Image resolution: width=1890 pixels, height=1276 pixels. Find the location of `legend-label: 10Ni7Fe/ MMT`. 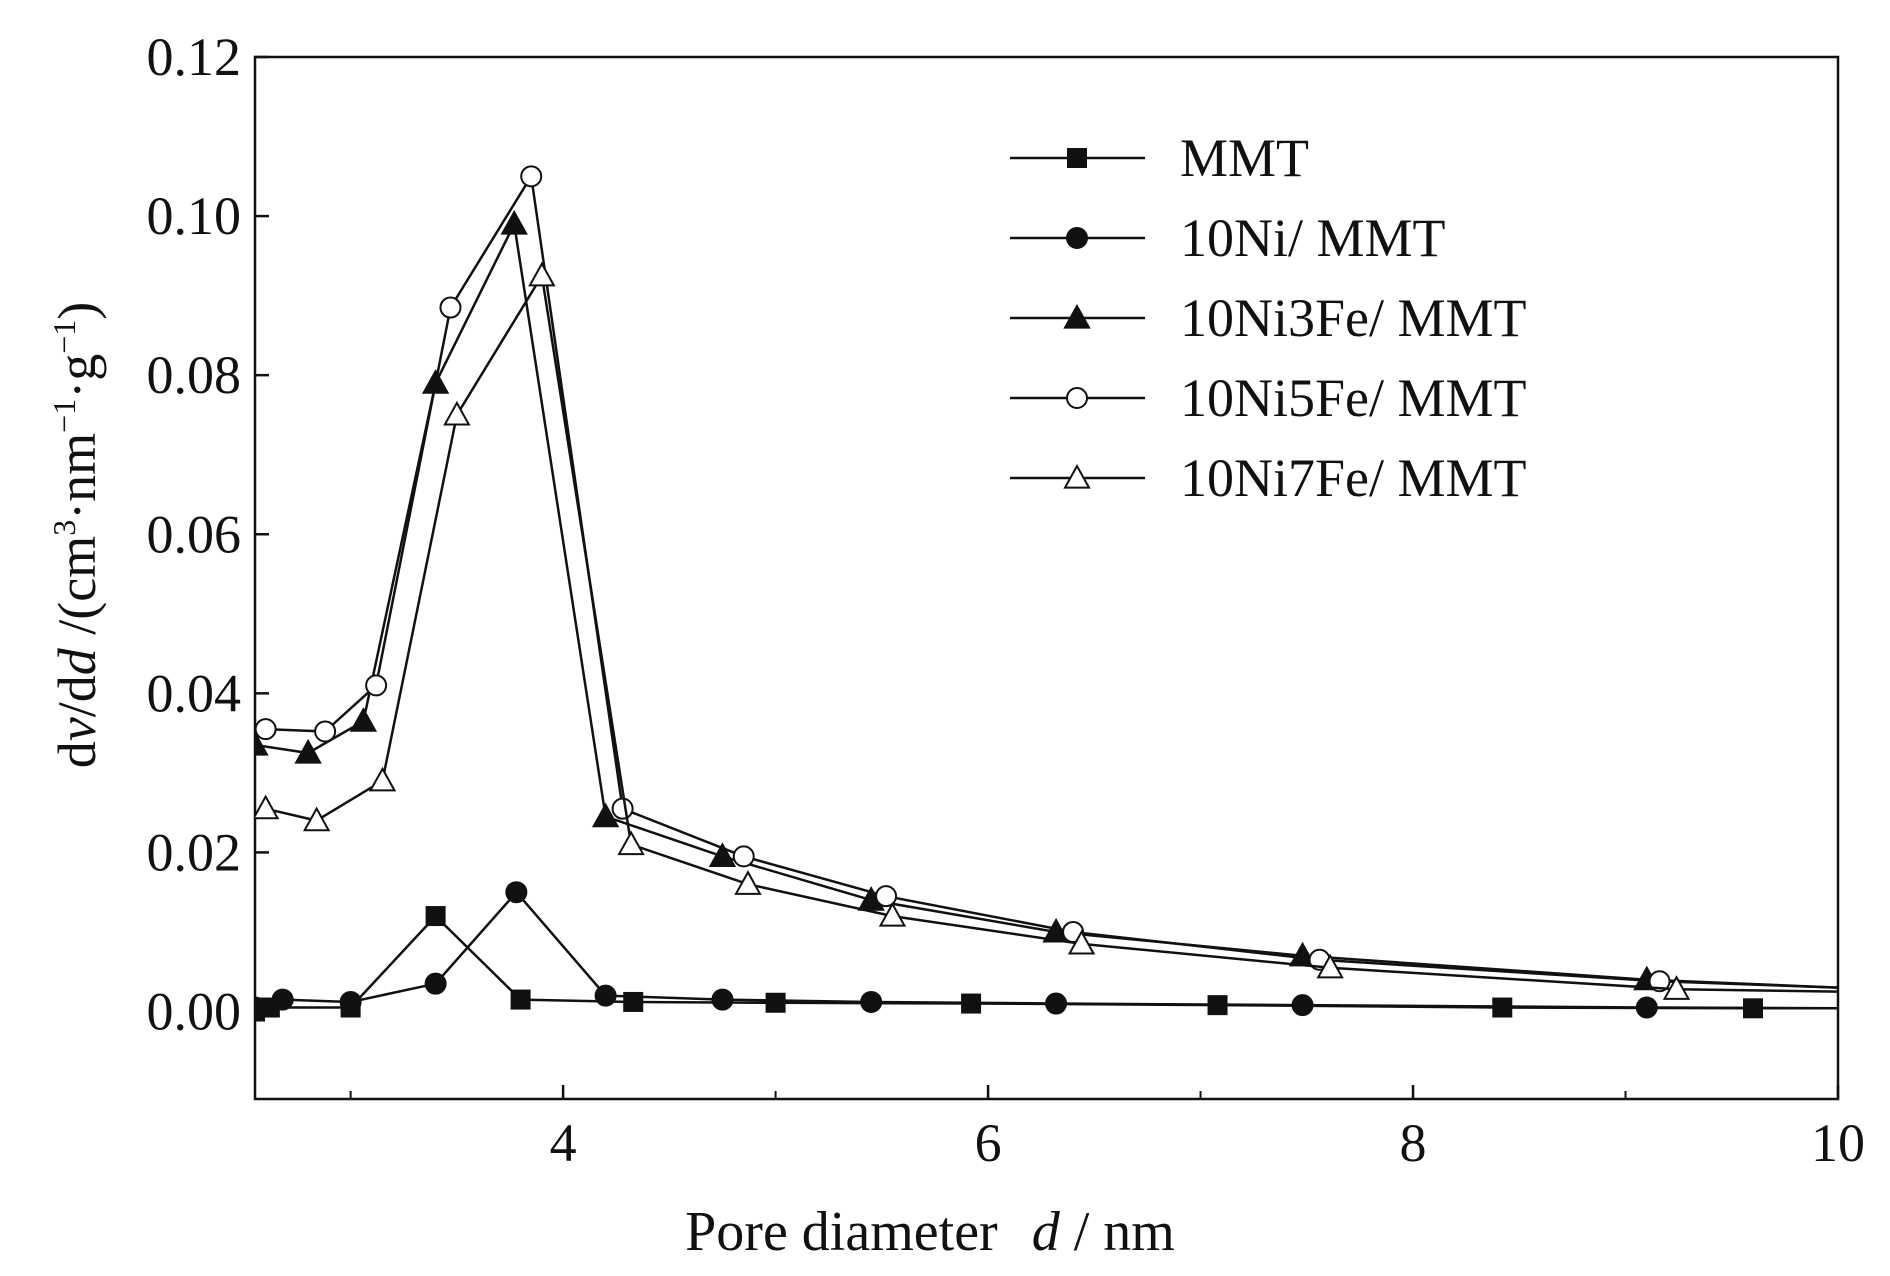

legend-label: 10Ni7Fe/ MMT is located at coordinates (1353, 478).